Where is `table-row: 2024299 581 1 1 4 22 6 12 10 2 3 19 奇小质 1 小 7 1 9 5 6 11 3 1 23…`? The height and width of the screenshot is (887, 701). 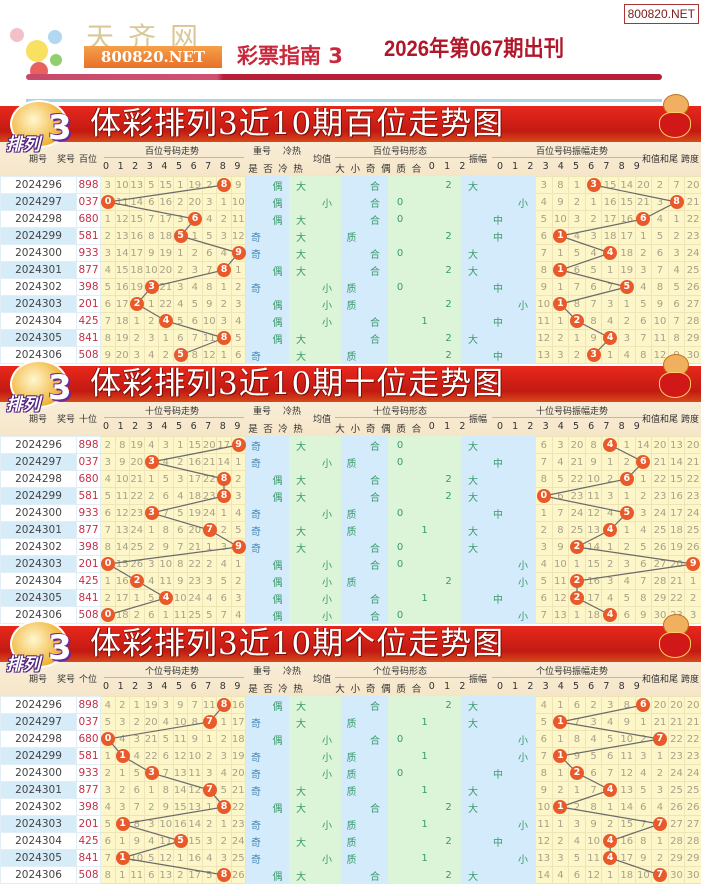 table-row: 2024299 581 1 1 4 22 6 12 10 2 3 19 奇小质 1 小 7 1 9 5 6 11 3 1 23… is located at coordinates (350, 756).